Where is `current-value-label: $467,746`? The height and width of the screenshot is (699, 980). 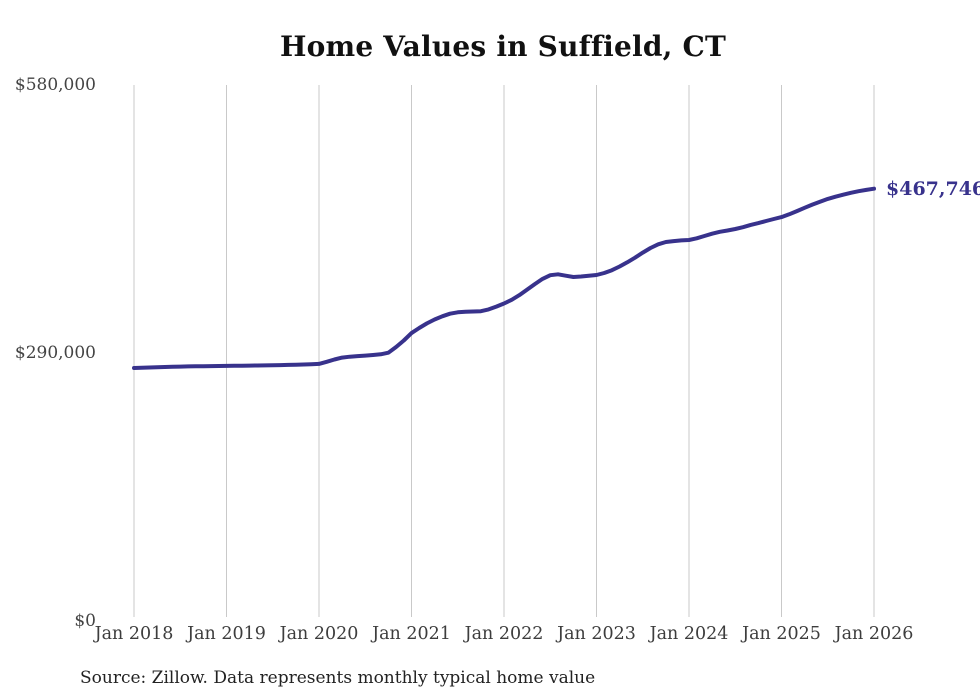
current-value-label: $467,746 is located at coordinates (933, 188).